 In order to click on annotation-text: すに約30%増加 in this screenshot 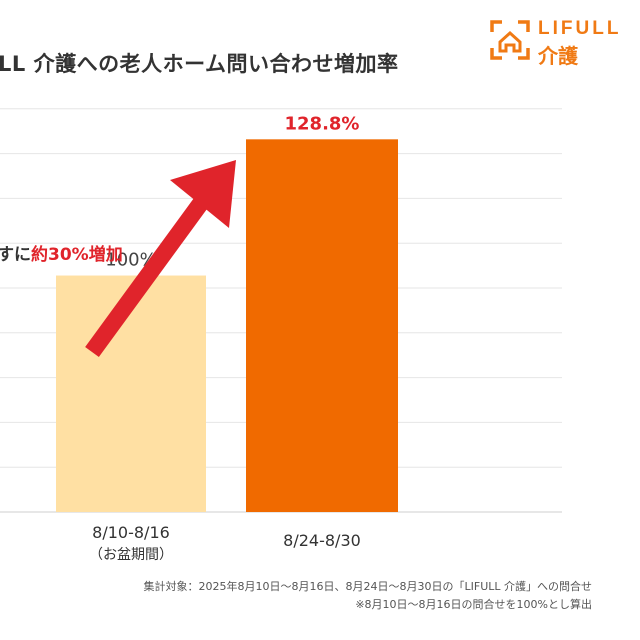, I will do `click(61, 254)`.